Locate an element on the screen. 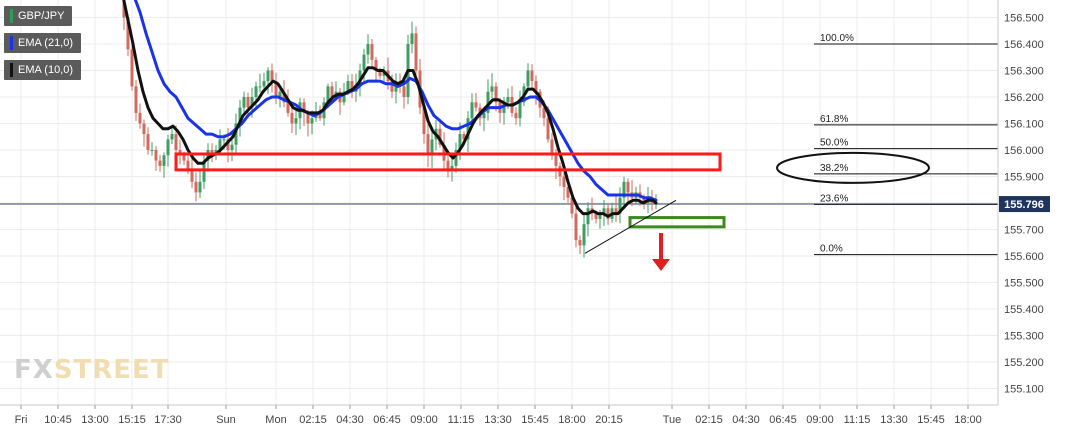  y-tick-label: 156.000 is located at coordinates (1024, 151).